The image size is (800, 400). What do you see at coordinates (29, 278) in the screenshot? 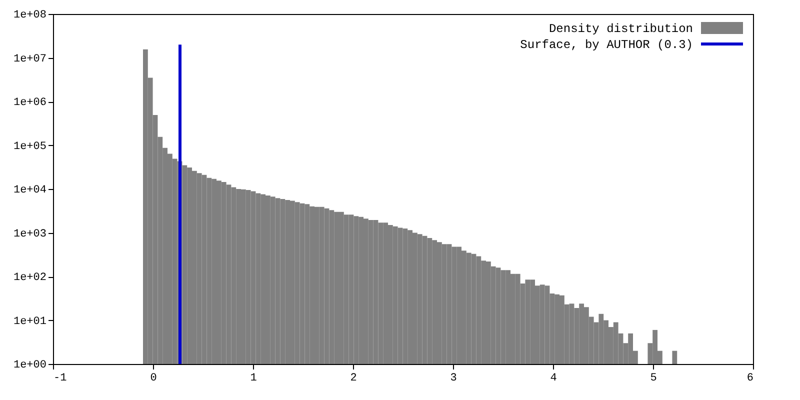
I see `y-tick-label: 1e+02` at bounding box center [29, 278].